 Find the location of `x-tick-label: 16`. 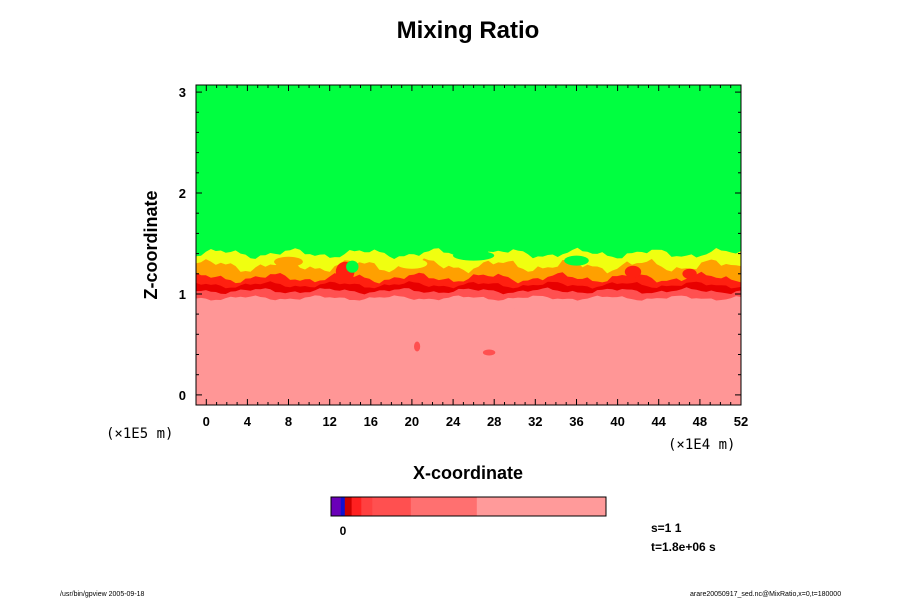

x-tick-label: 16 is located at coordinates (371, 421).